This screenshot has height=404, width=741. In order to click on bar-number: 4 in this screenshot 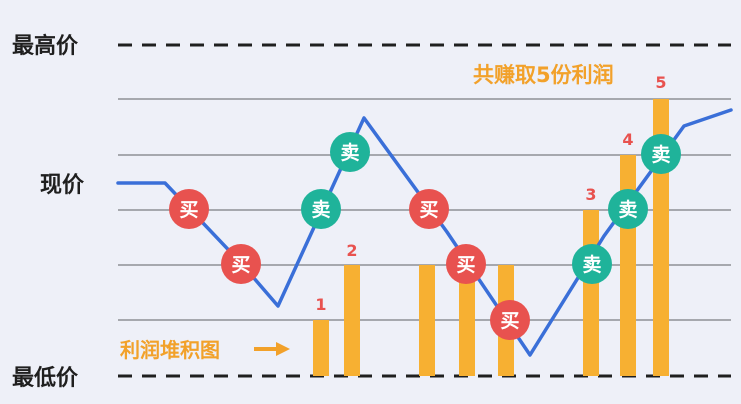, I will do `click(627, 139)`.